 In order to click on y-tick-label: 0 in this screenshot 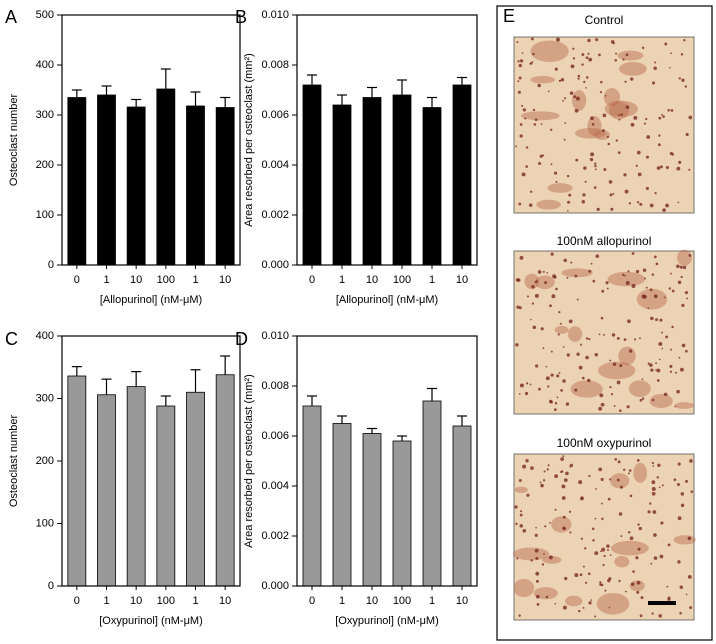, I will do `click(51, 586)`.